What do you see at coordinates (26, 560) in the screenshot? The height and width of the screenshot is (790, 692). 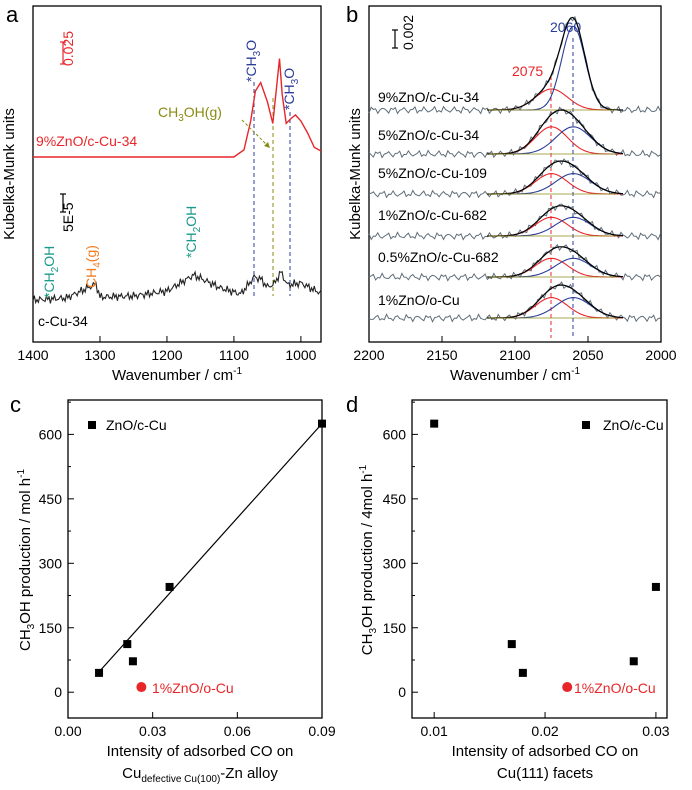 I see `panel-c-ylabel: CH3OH production / mol h-1` at bounding box center [26, 560].